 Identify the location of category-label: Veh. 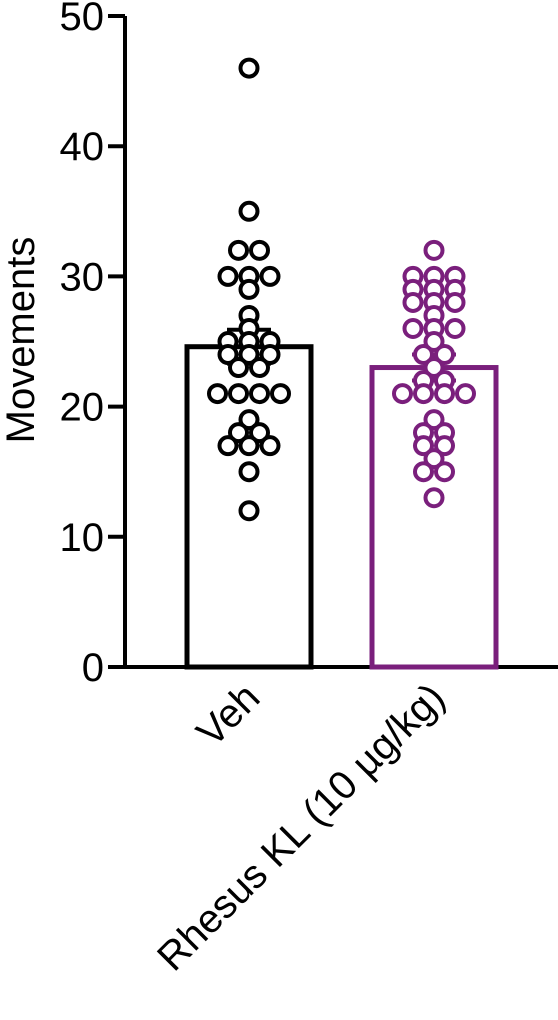
(228, 715).